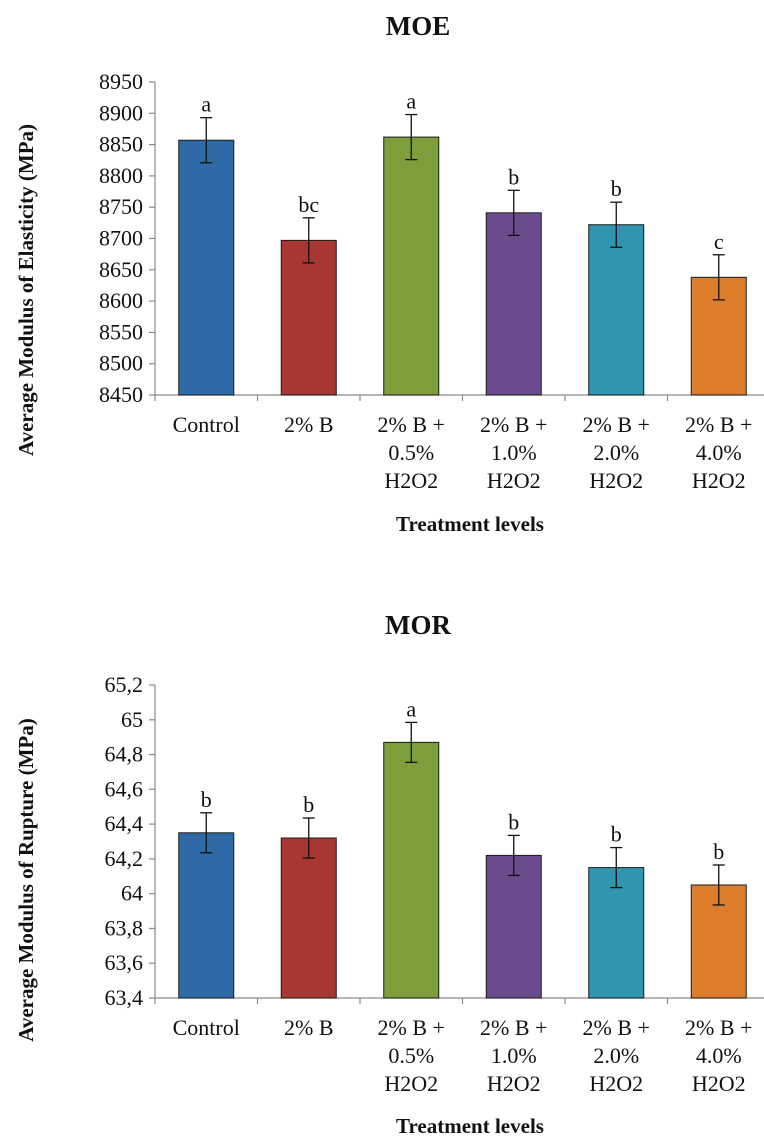  I want to click on y-tick-label: 8900, so click(121, 112).